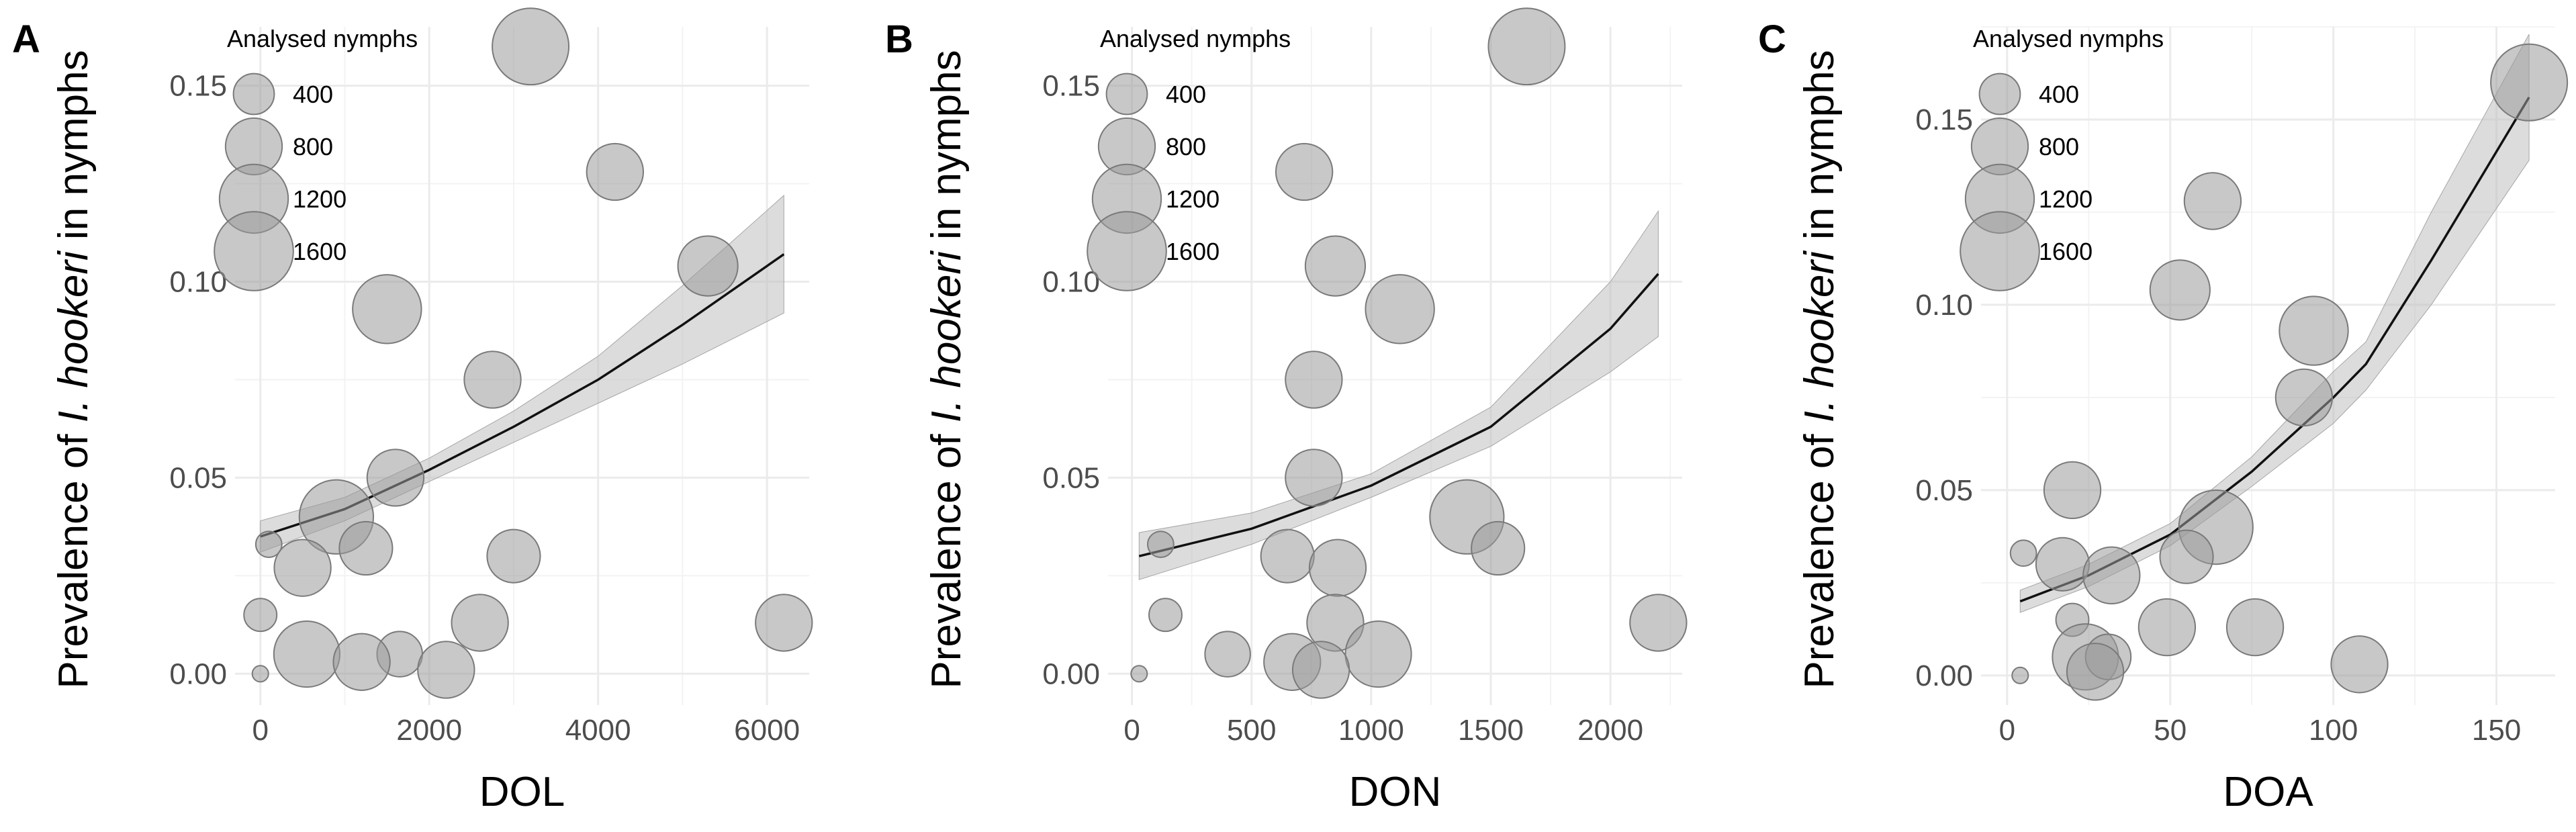 Image resolution: width=2576 pixels, height=832 pixels. What do you see at coordinates (1371, 730) in the screenshot?
I see `x-tick-label: 1000` at bounding box center [1371, 730].